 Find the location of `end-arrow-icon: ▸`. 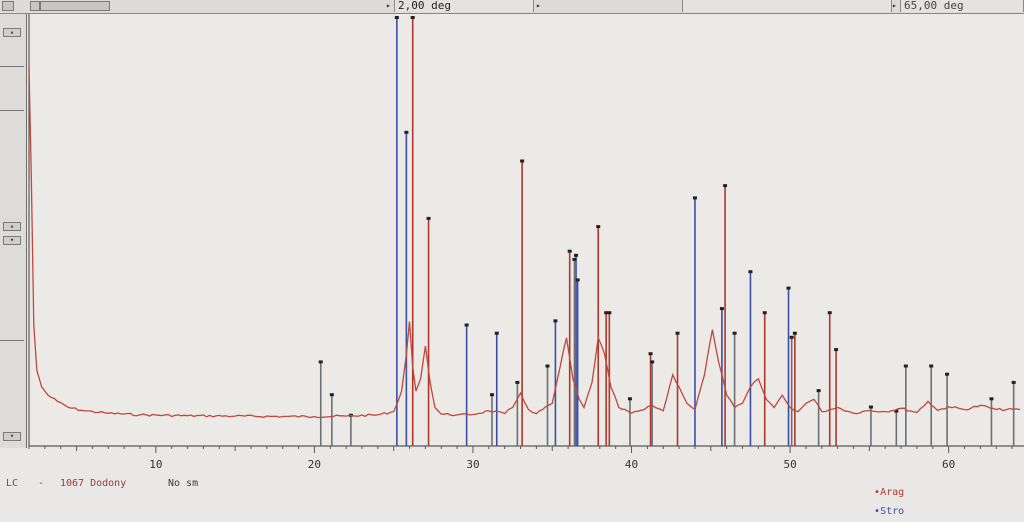

end-arrow-icon: ▸ is located at coordinates (894, 5).